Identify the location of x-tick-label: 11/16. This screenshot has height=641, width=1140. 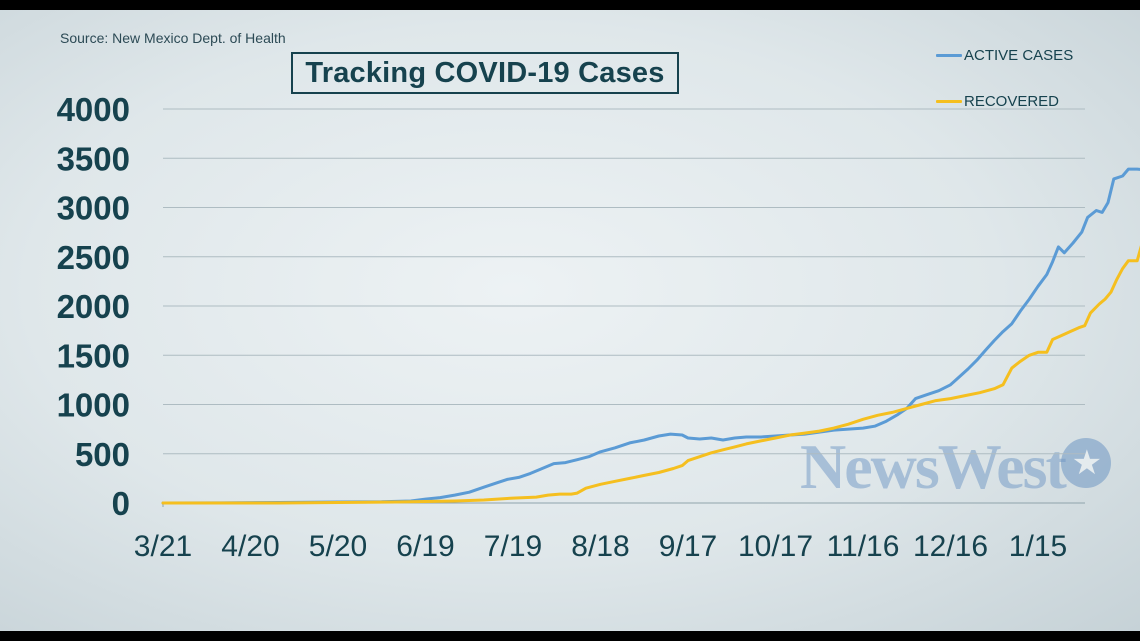
(863, 546).